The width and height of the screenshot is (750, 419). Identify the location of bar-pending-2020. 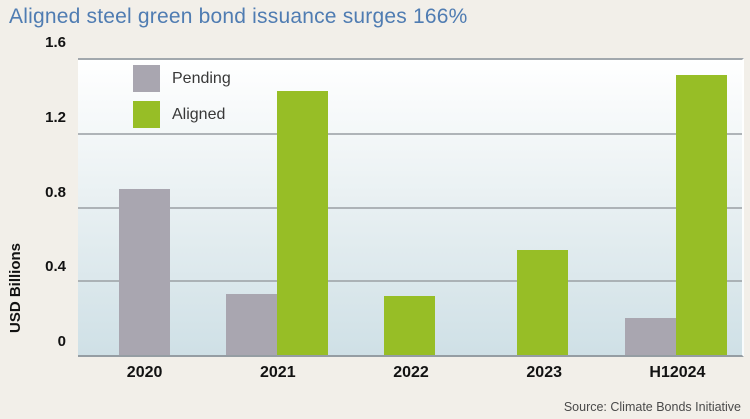
(144, 272).